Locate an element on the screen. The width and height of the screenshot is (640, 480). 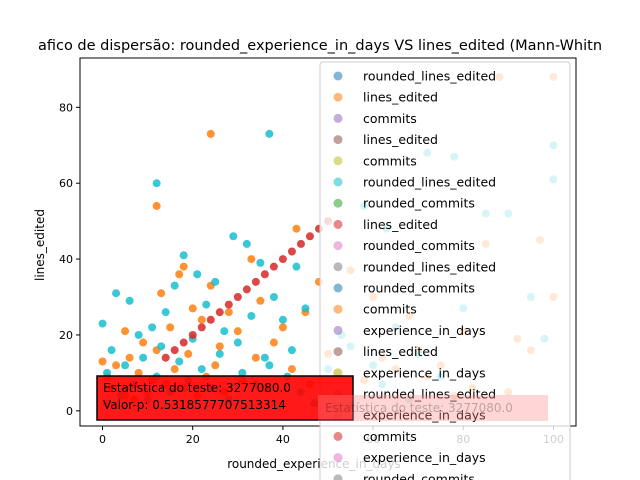
y-tick-label: 80 is located at coordinates (66, 107).